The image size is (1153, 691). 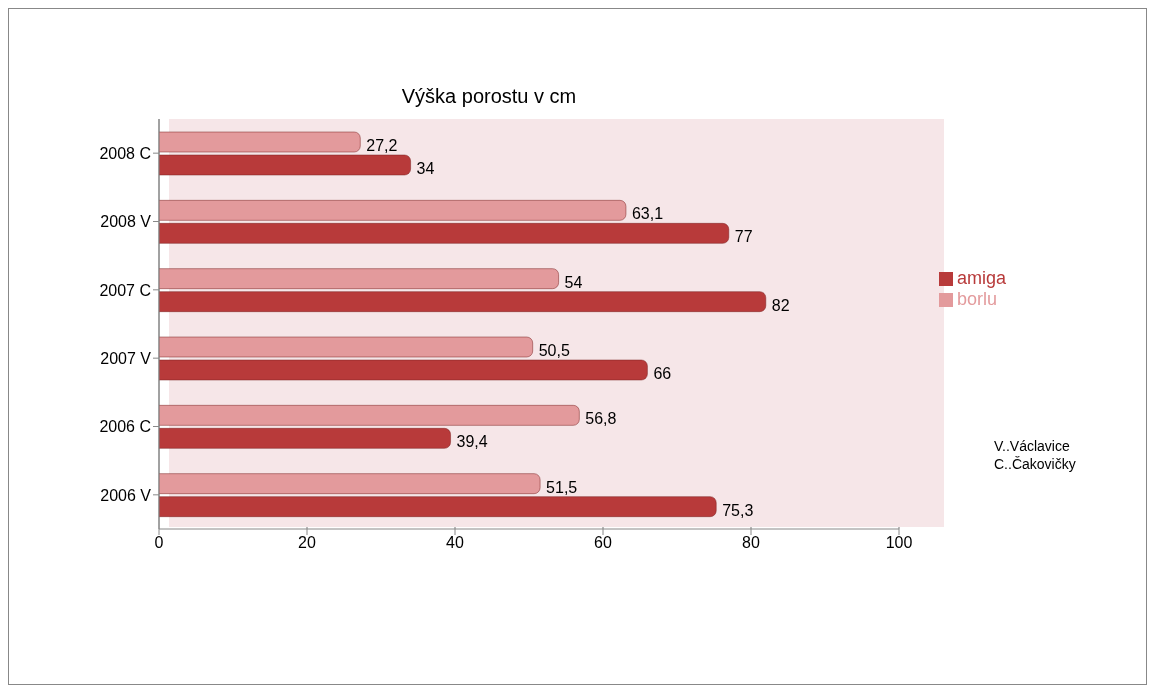 I want to click on x-tick-label: 60, so click(x=603, y=543).